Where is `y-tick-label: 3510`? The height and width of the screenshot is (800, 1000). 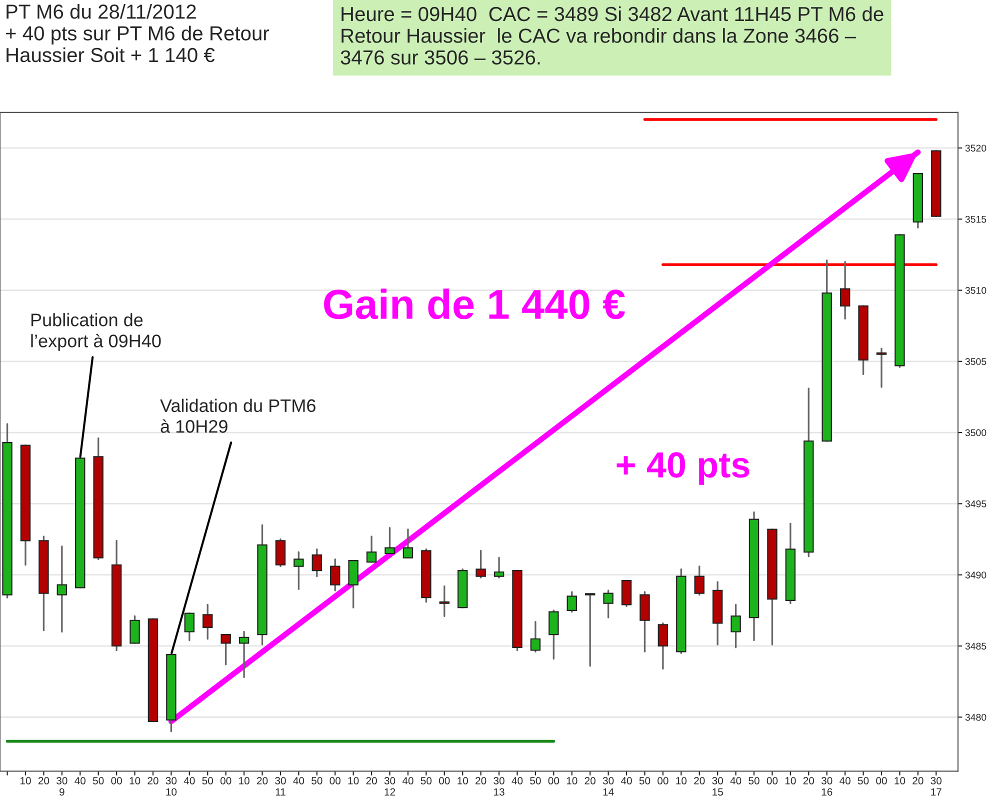 y-tick-label: 3510 is located at coordinates (975, 290).